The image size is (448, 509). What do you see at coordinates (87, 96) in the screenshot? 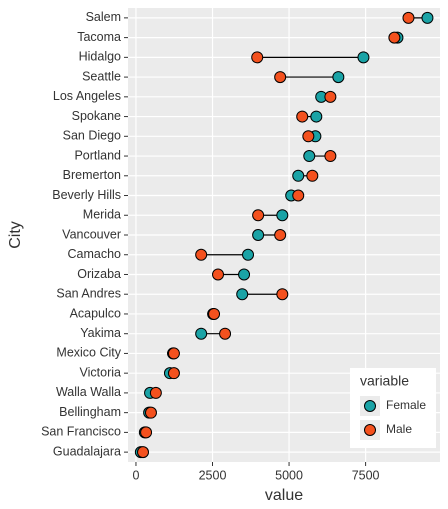
I see `y-tick-label: Los Angeles` at bounding box center [87, 96].